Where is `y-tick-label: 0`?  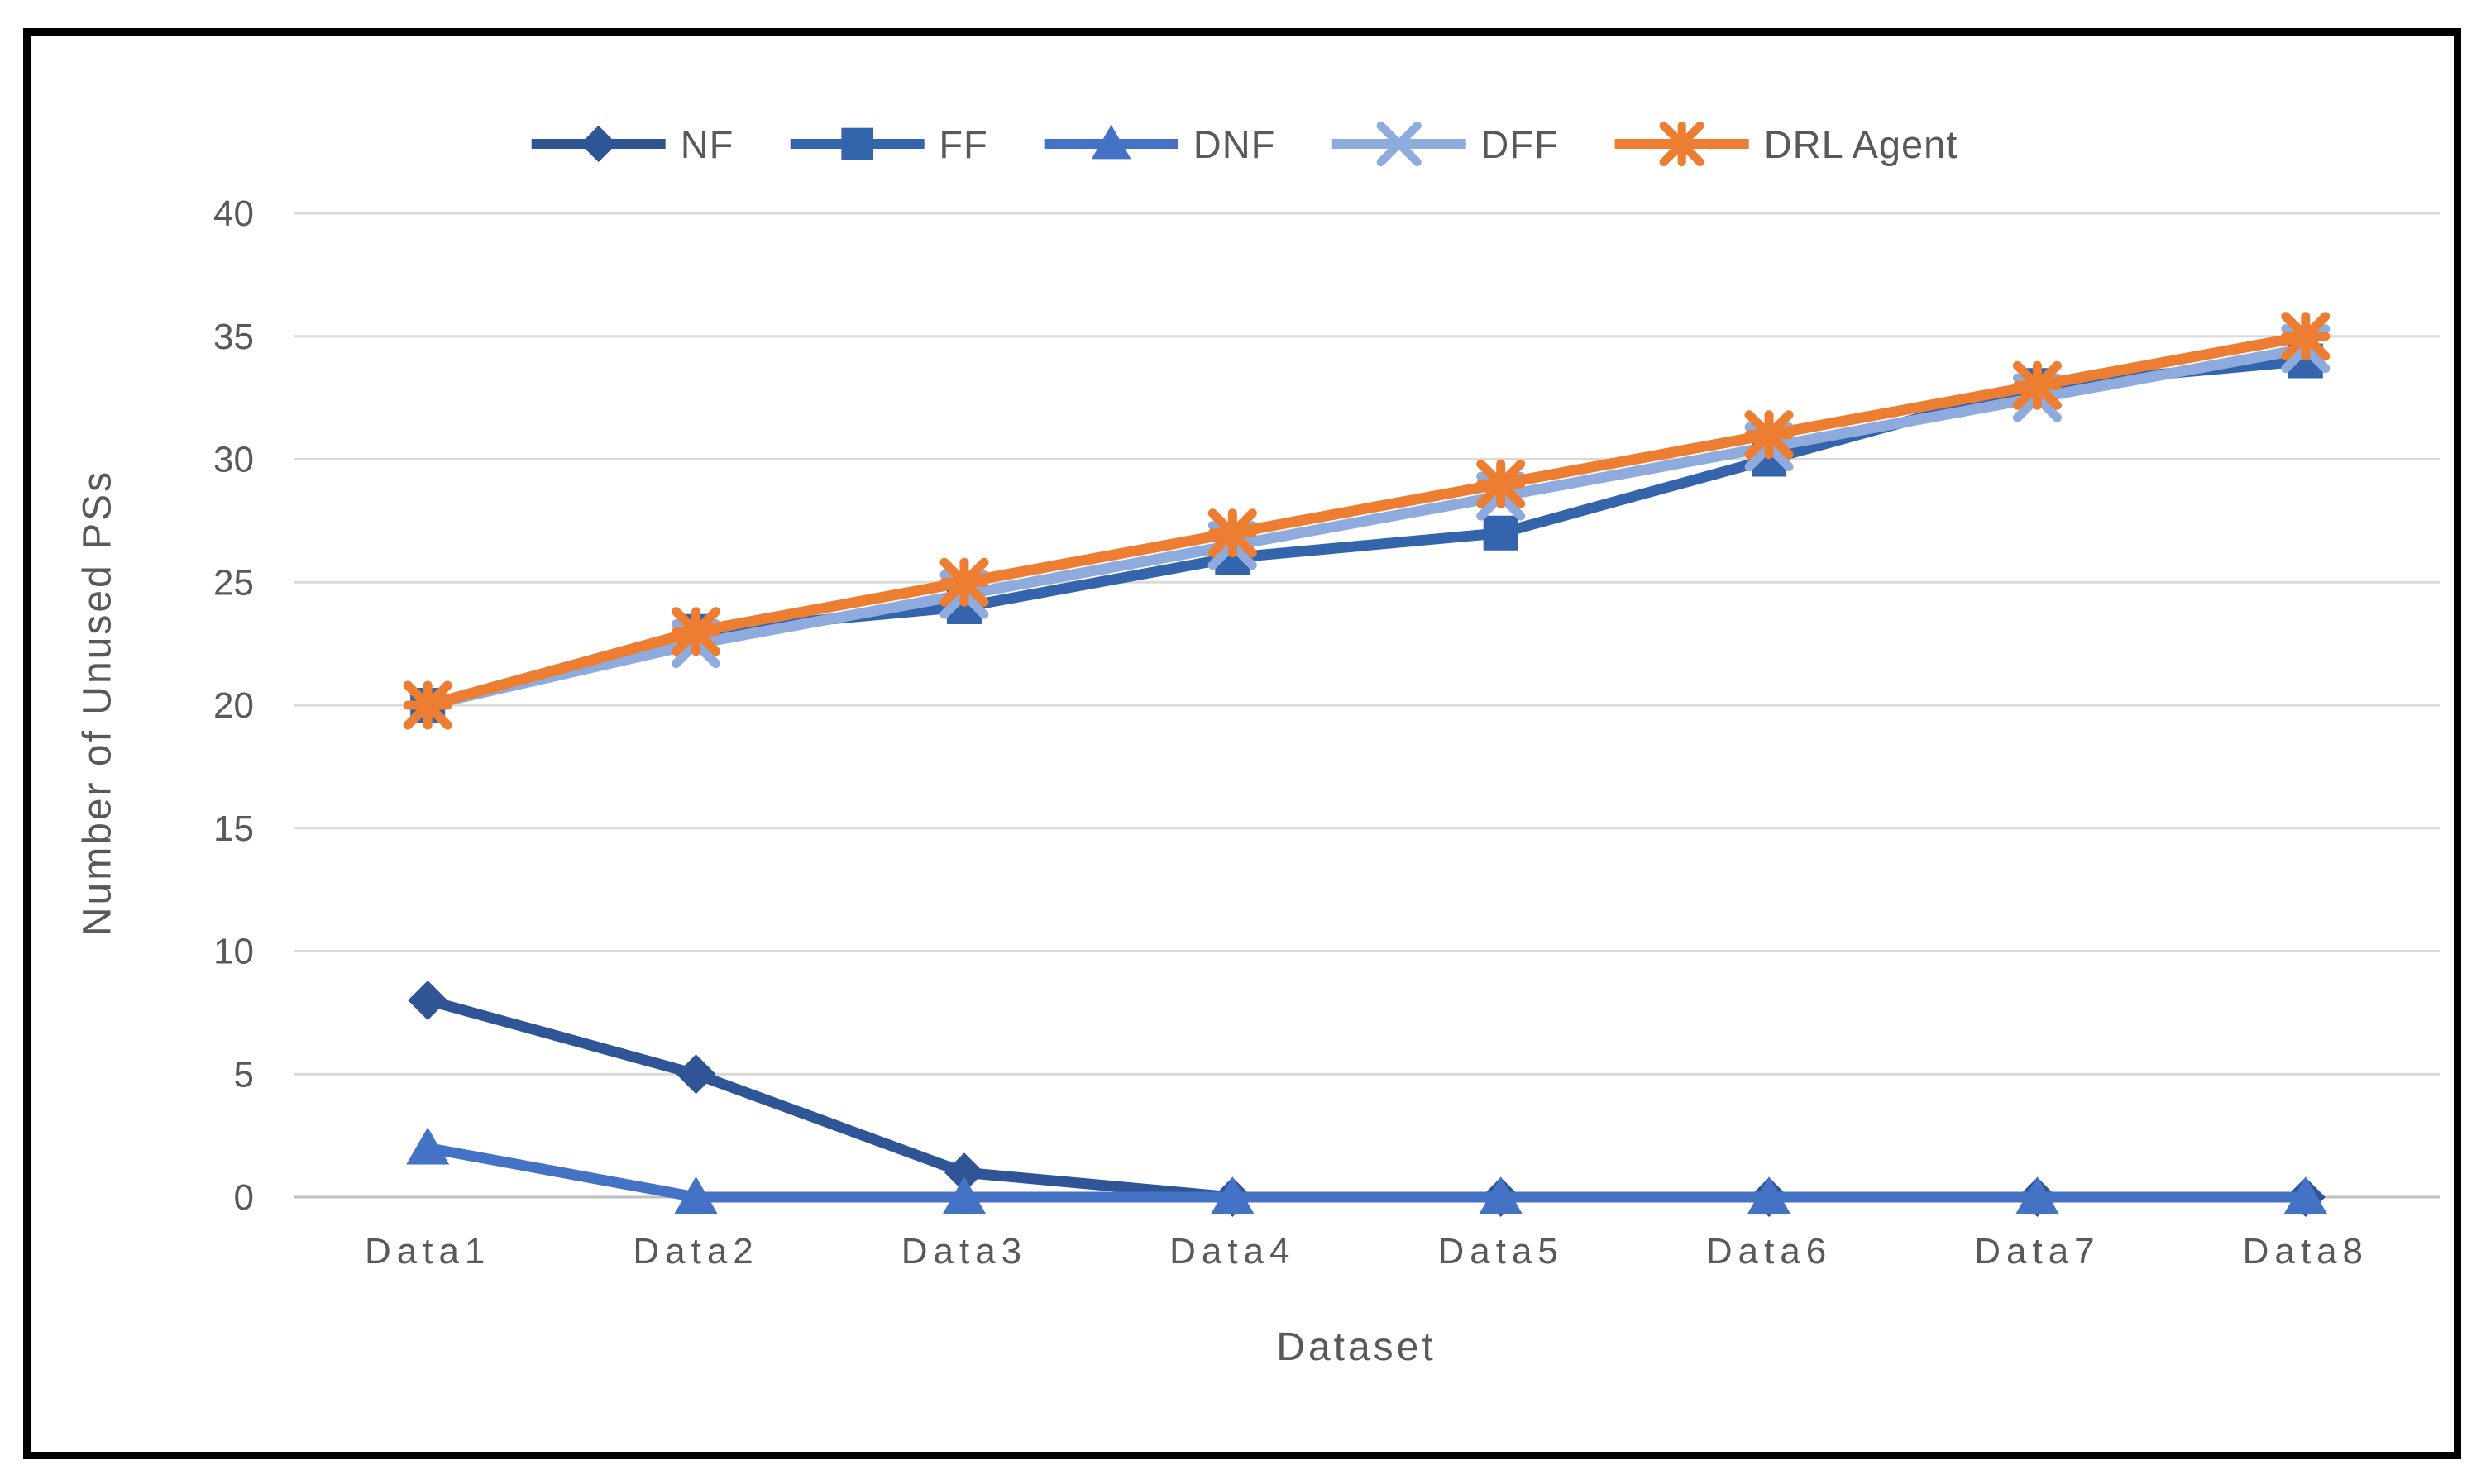
y-tick-label: 0 is located at coordinates (244, 1198).